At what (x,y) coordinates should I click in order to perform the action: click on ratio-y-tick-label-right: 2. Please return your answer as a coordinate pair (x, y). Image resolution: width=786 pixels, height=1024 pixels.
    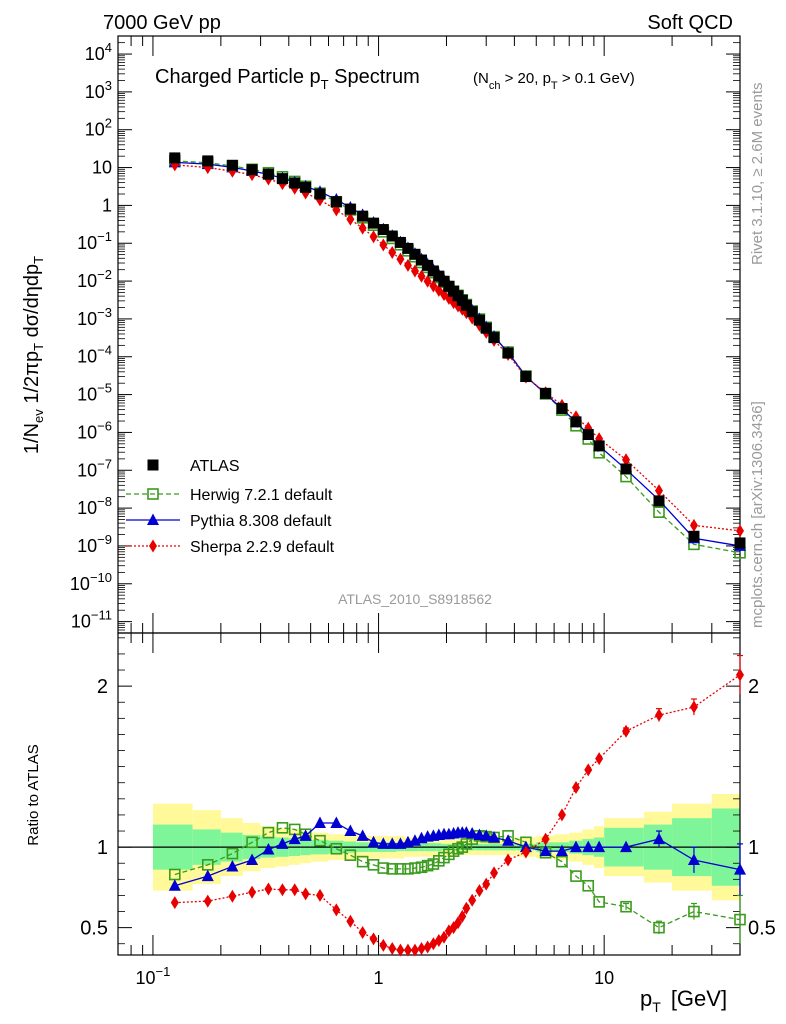
    Looking at the image, I should click on (753, 687).